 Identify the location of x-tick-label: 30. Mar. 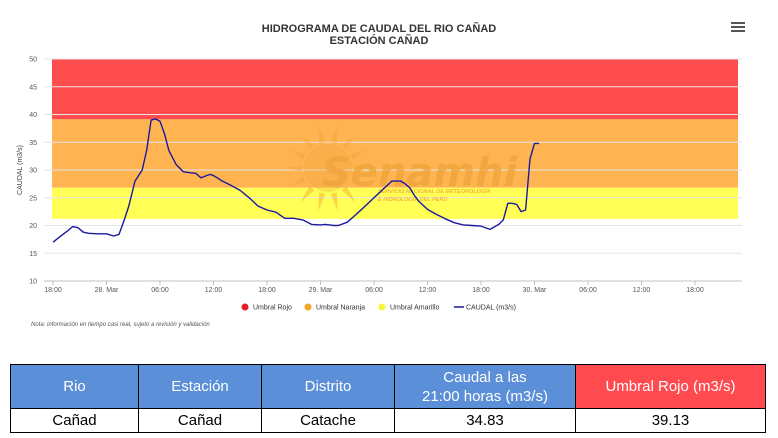
(535, 290).